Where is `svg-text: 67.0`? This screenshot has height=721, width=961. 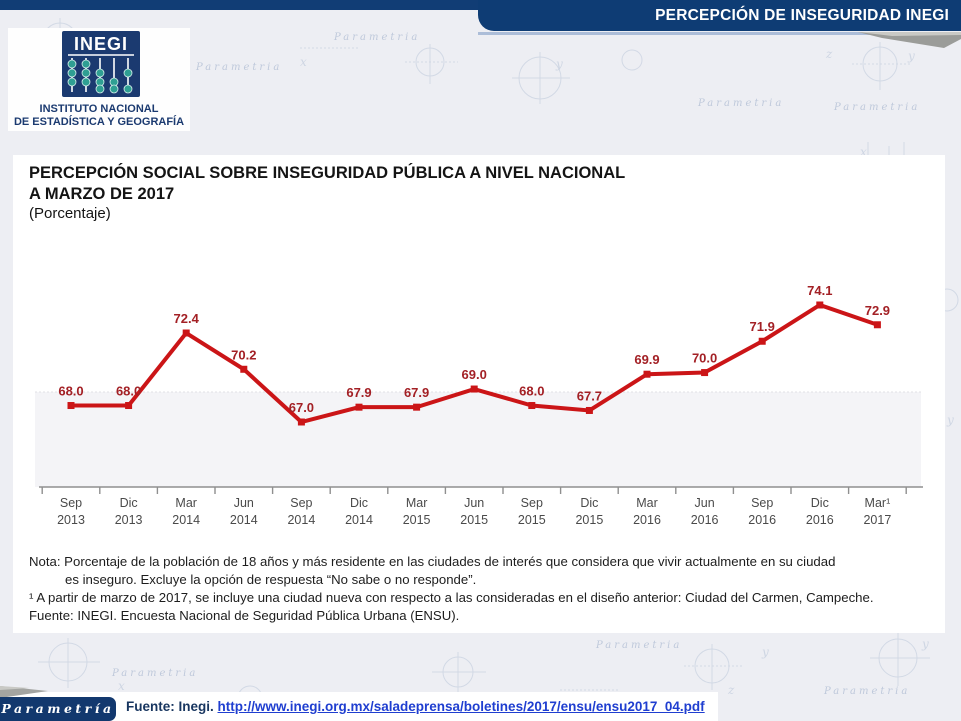 svg-text: 67.0 is located at coordinates (301, 407).